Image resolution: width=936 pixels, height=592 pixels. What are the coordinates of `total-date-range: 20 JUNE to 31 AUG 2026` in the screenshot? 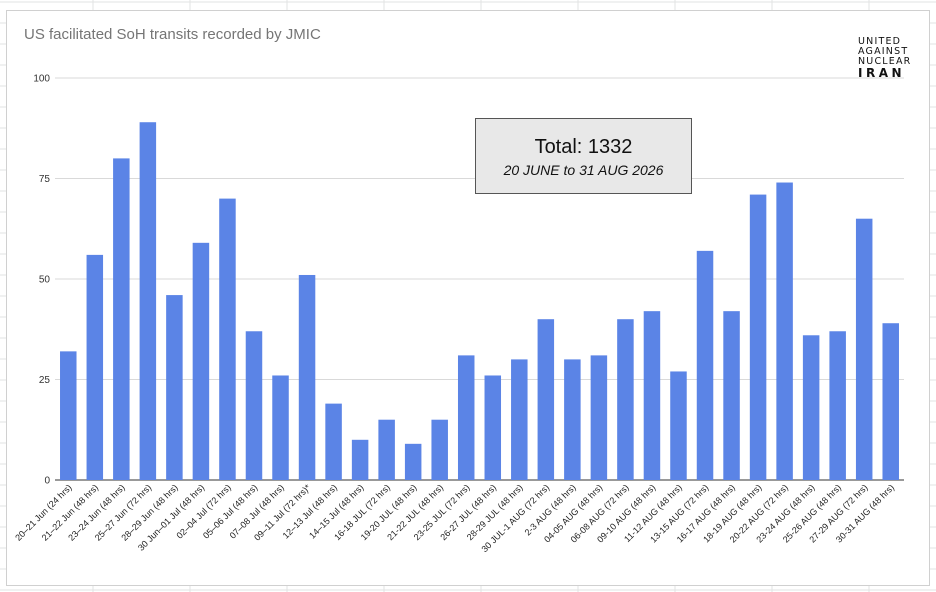 It's located at (583, 170).